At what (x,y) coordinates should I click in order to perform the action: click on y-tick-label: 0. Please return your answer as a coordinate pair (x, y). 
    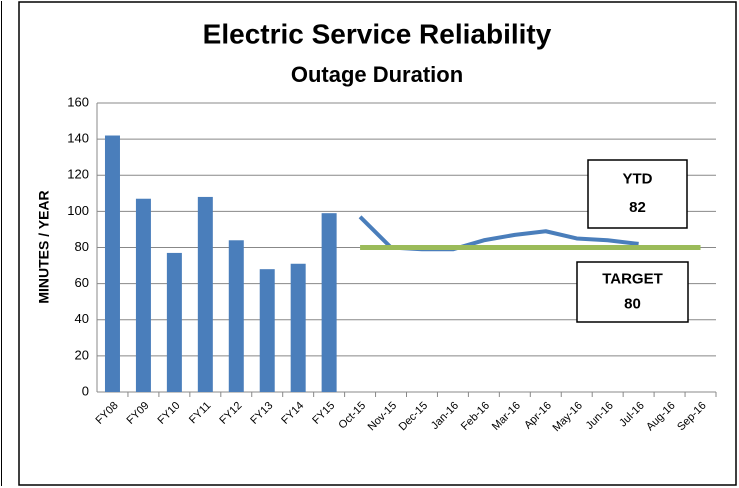
    Looking at the image, I should click on (85, 390).